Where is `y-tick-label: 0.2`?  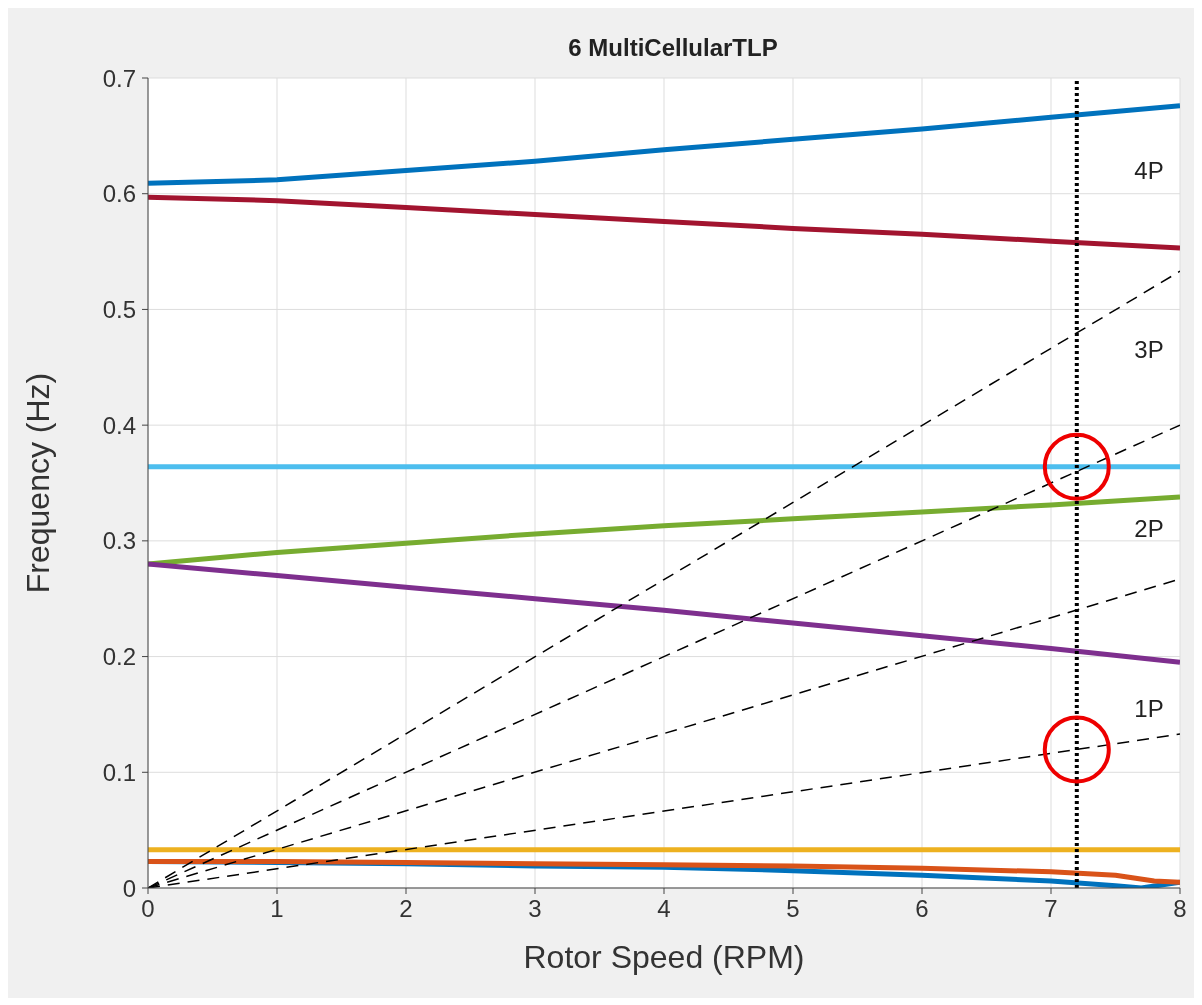 y-tick-label: 0.2 is located at coordinates (119, 657).